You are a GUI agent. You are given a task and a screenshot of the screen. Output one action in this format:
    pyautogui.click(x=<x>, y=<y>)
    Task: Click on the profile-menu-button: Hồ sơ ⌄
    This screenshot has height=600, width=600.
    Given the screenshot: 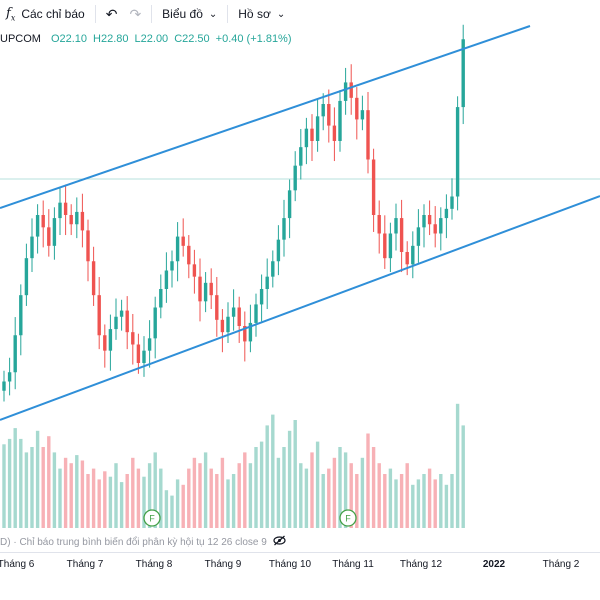 What is the action you would take?
    pyautogui.click(x=261, y=14)
    